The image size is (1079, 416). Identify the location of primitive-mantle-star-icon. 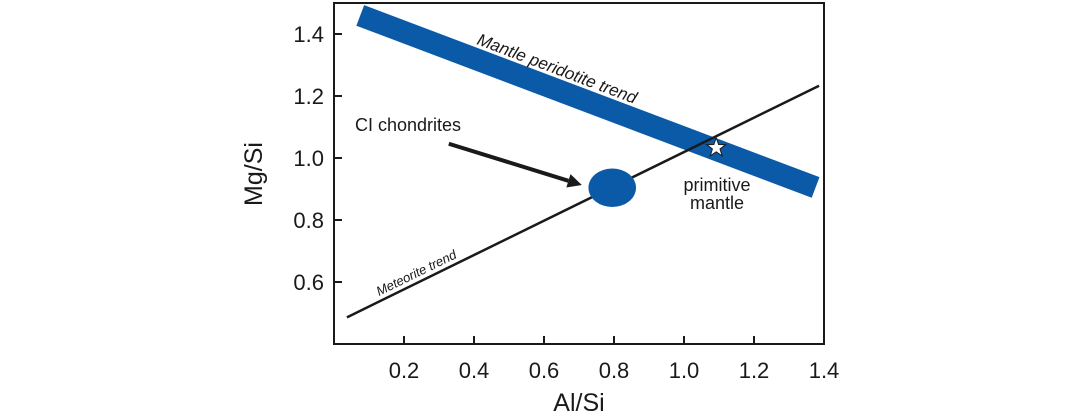
(716, 147).